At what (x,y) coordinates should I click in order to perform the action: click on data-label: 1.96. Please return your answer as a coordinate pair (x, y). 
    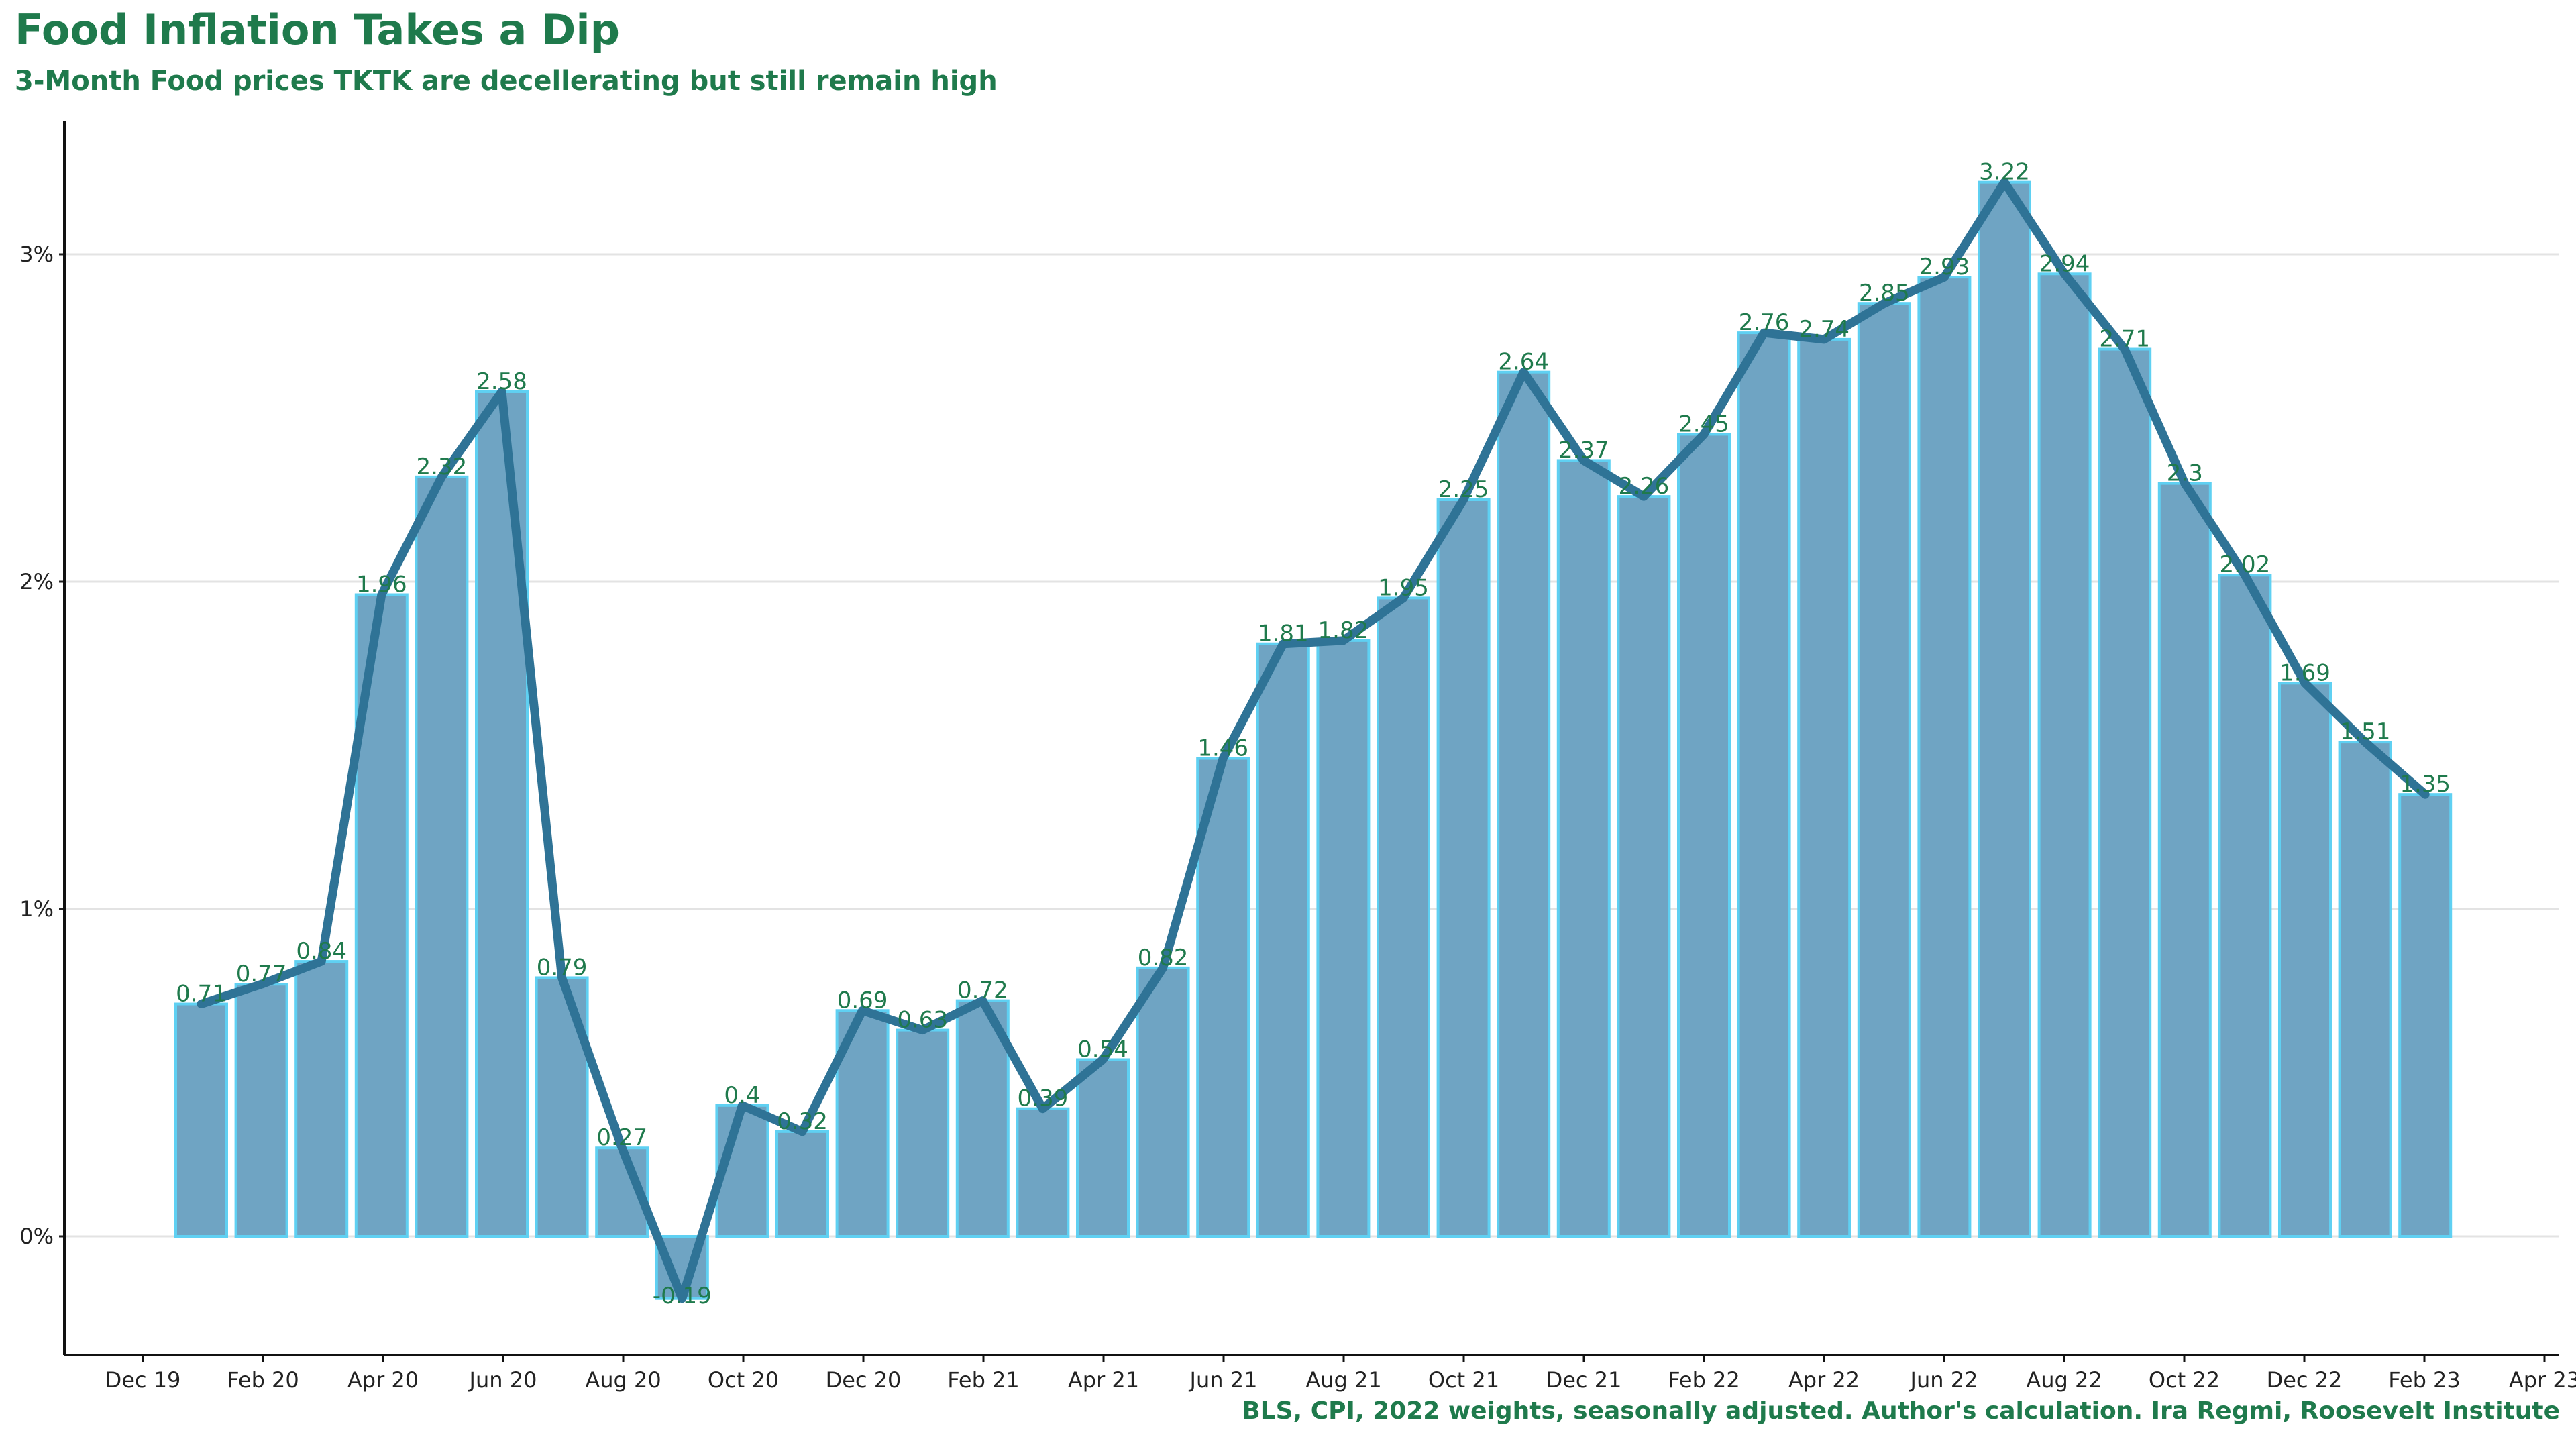
    Looking at the image, I should click on (381, 585).